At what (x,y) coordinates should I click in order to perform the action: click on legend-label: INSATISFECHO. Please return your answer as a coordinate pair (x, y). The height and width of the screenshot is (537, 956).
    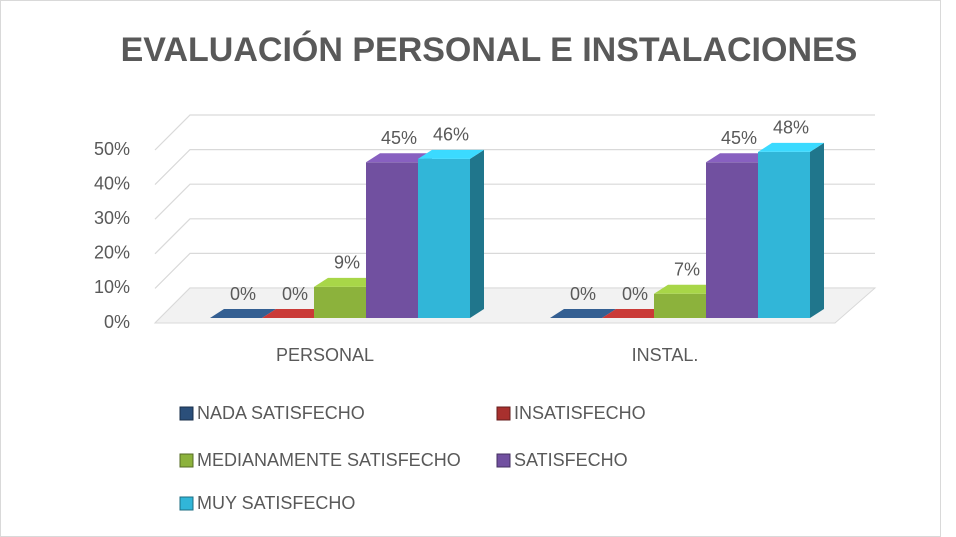
    Looking at the image, I should click on (580, 413).